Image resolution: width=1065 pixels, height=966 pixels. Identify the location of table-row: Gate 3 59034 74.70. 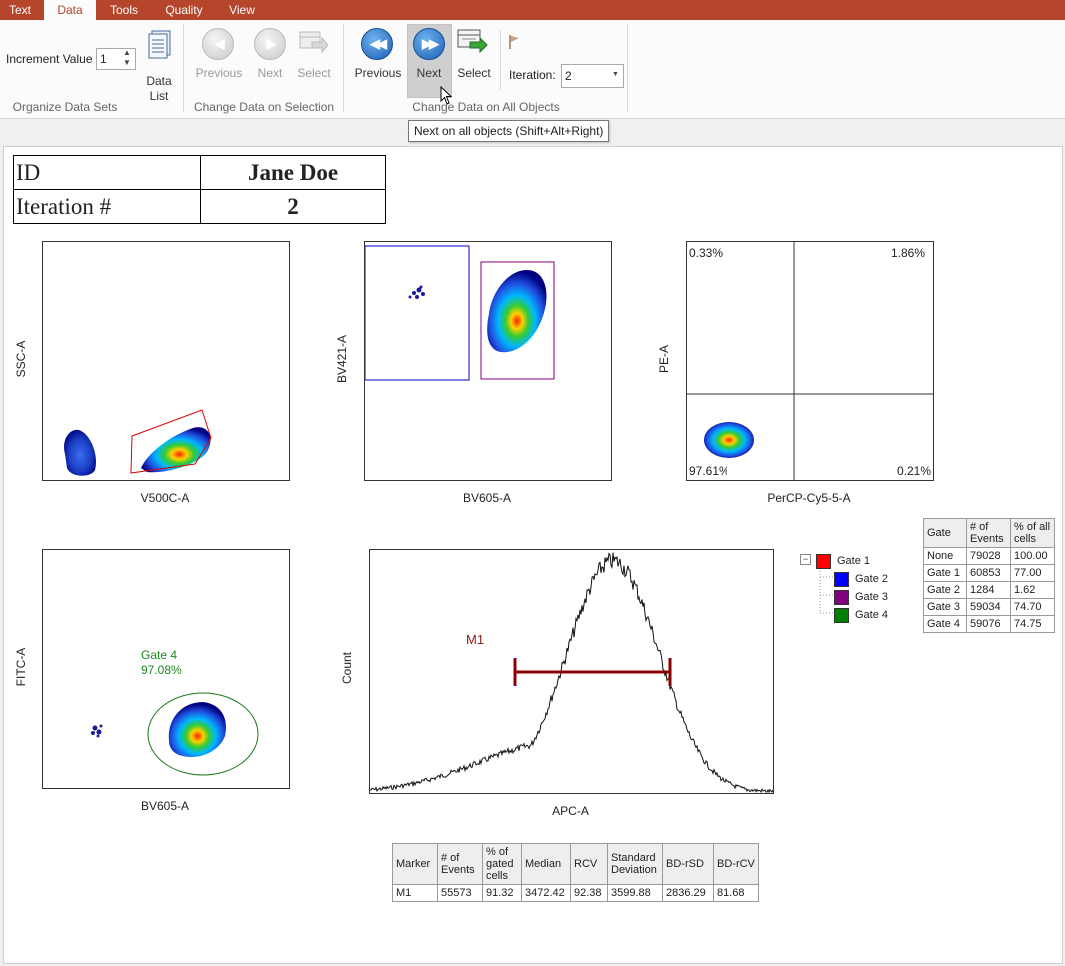
(989, 607).